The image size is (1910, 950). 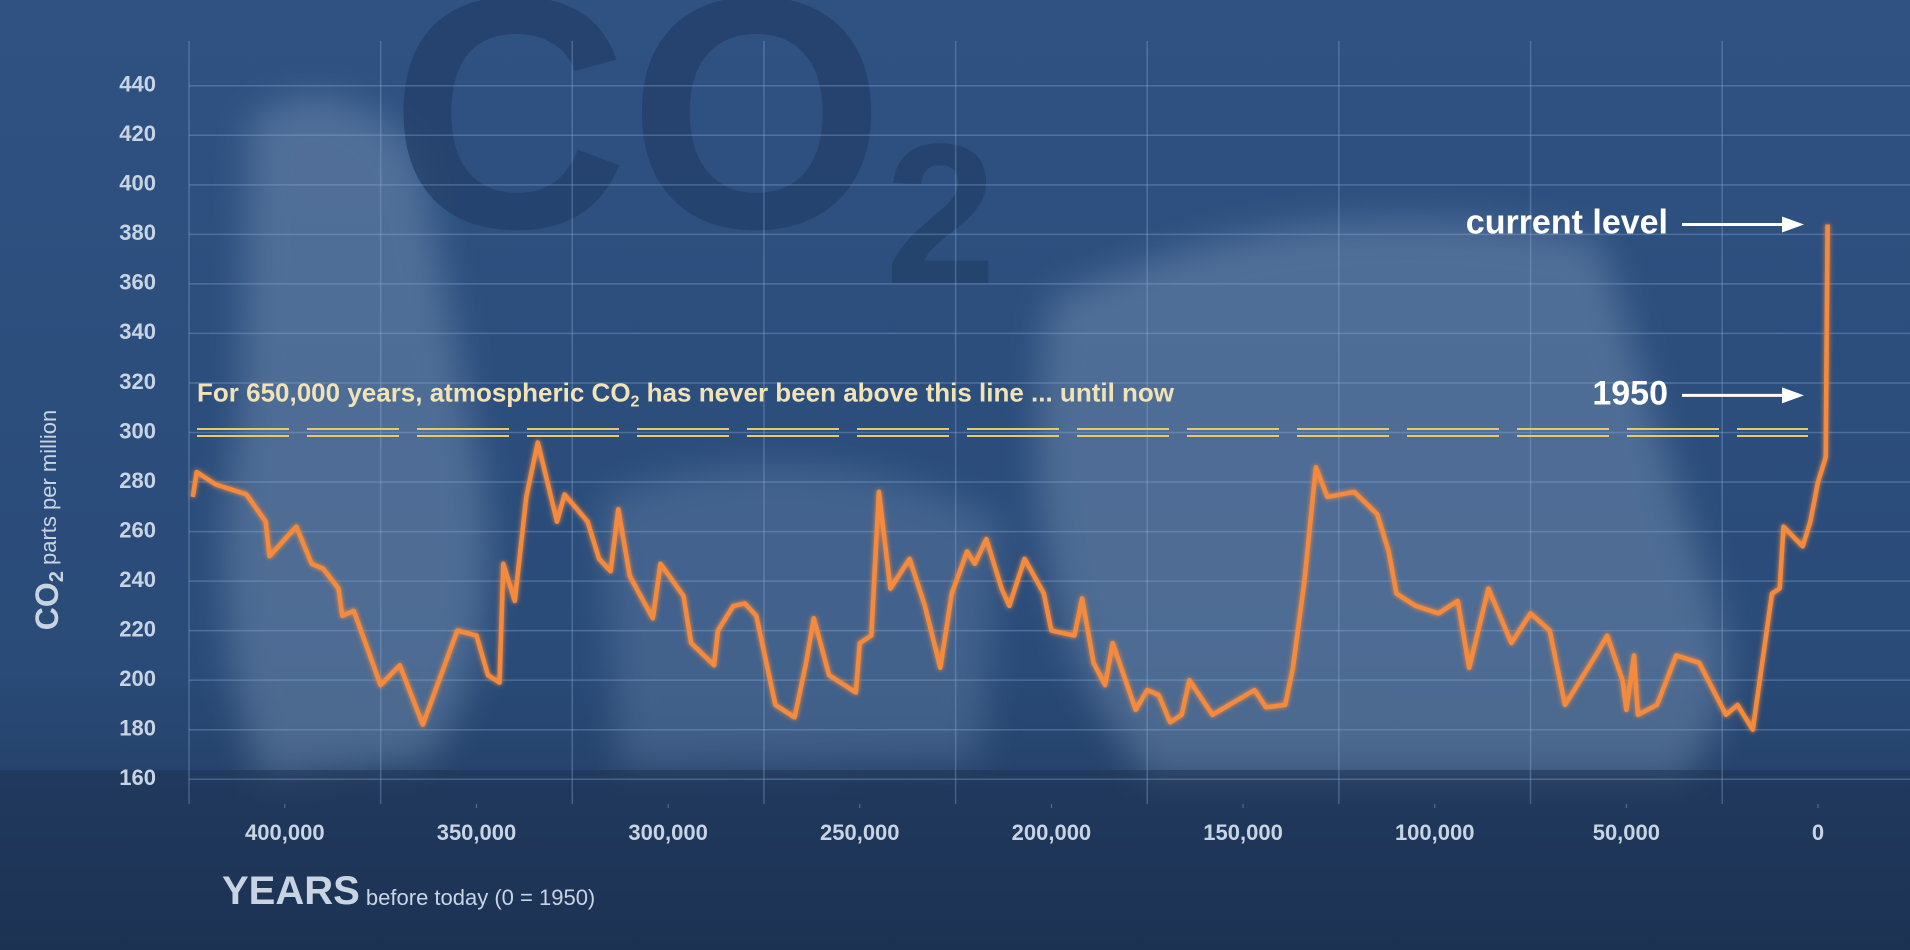 What do you see at coordinates (137, 678) in the screenshot?
I see `y-tick-label: 200` at bounding box center [137, 678].